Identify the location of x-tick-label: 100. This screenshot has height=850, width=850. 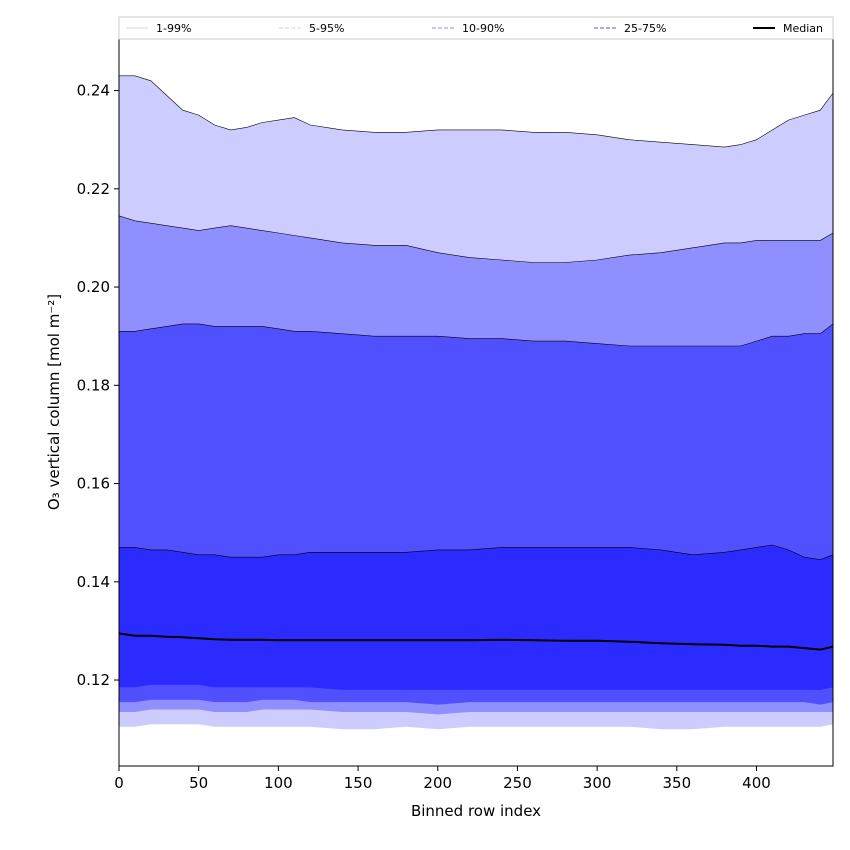
(278, 783).